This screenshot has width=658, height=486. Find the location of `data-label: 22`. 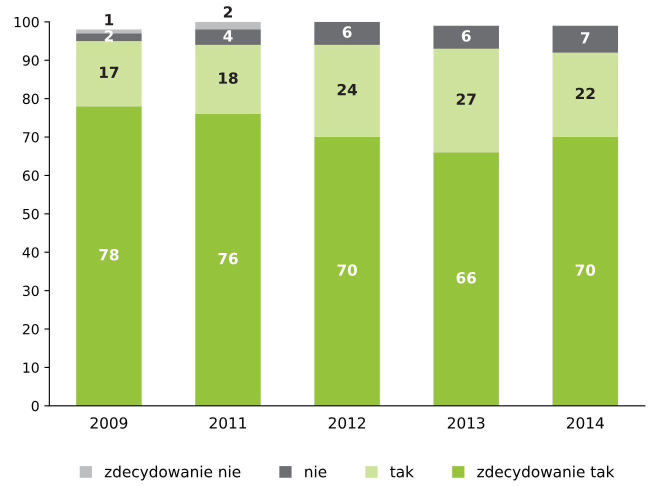

data-label: 22 is located at coordinates (585, 94).